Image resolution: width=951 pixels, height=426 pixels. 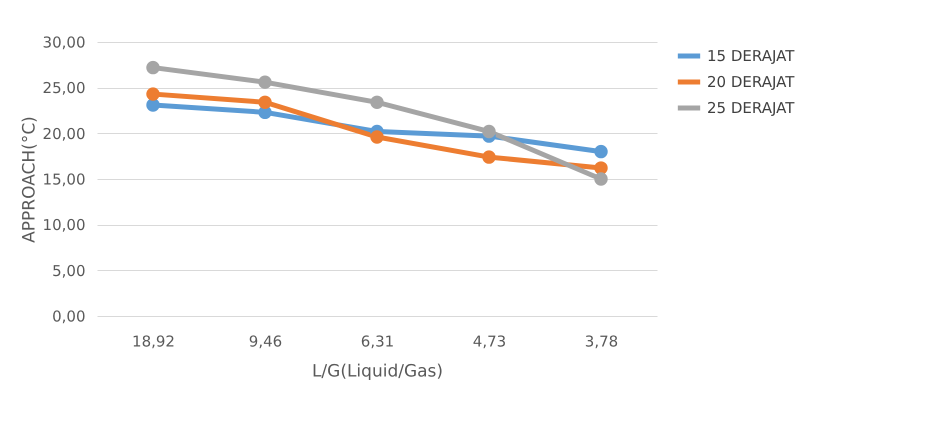 I want to click on y-tick-label: 15,00, so click(x=64, y=179).